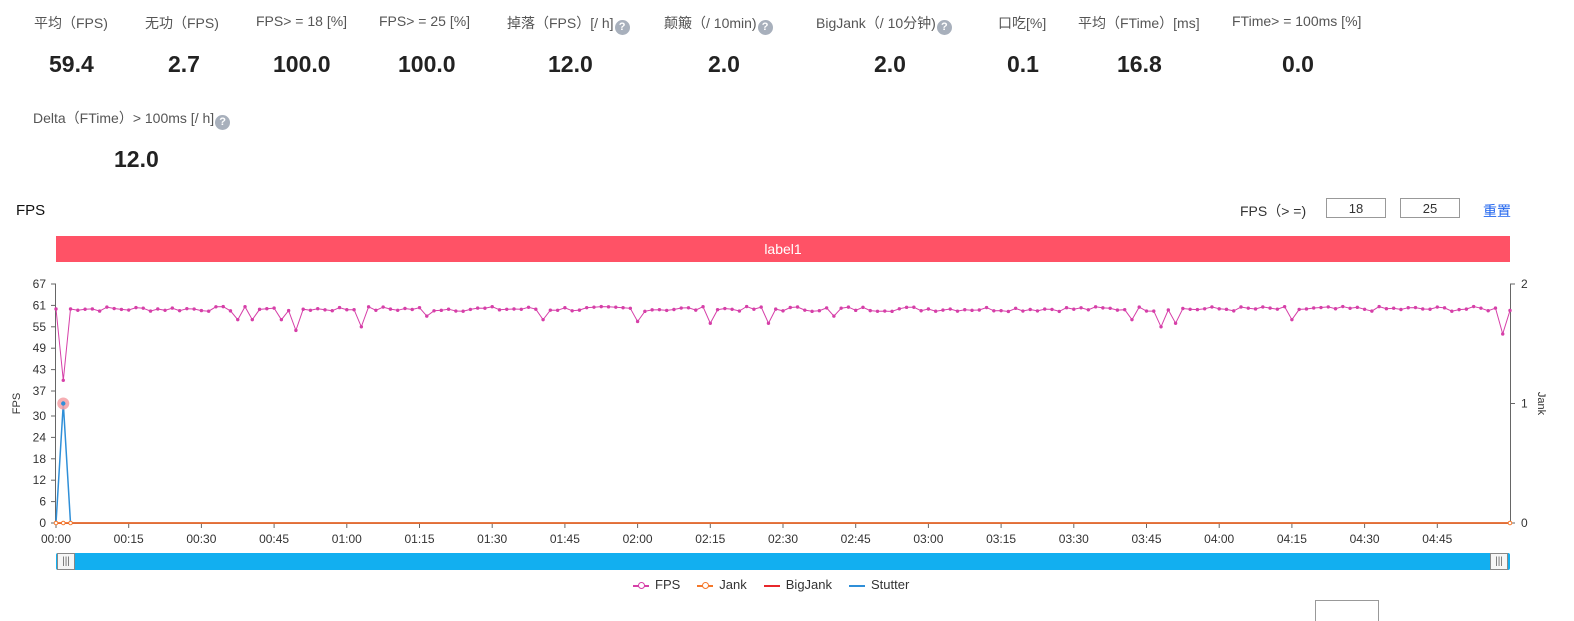 This screenshot has width=1574, height=621. Describe the element at coordinates (1499, 561) in the screenshot. I see `zoom-handle-right: |||` at that location.